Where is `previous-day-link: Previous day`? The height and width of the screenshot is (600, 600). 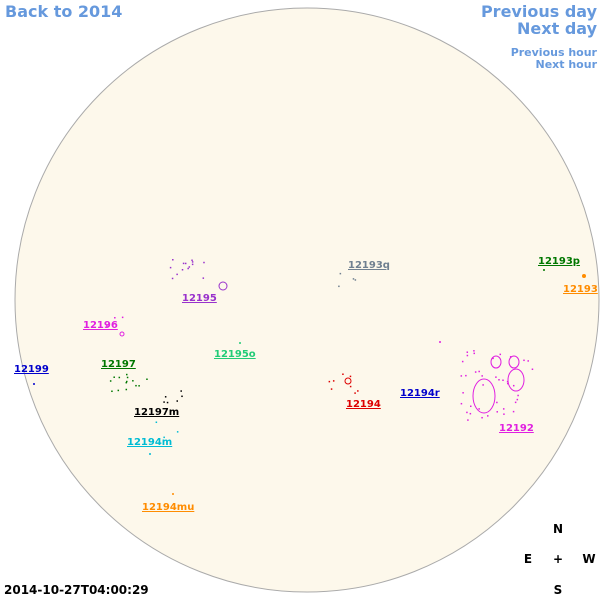
previous-day-link: Previous day is located at coordinates (539, 11).